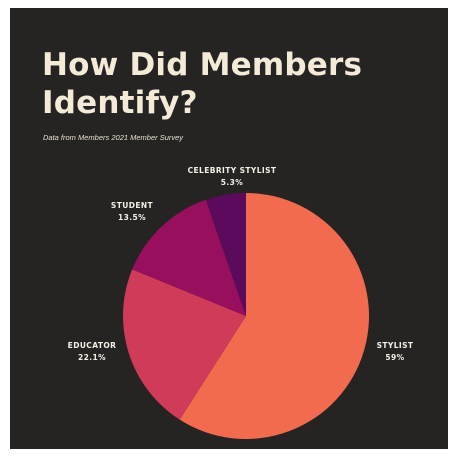 Image resolution: width=458 pixels, height=457 pixels. Describe the element at coordinates (225, 254) in the screenshot. I see `pie-slice-celebrity-stylist` at that location.